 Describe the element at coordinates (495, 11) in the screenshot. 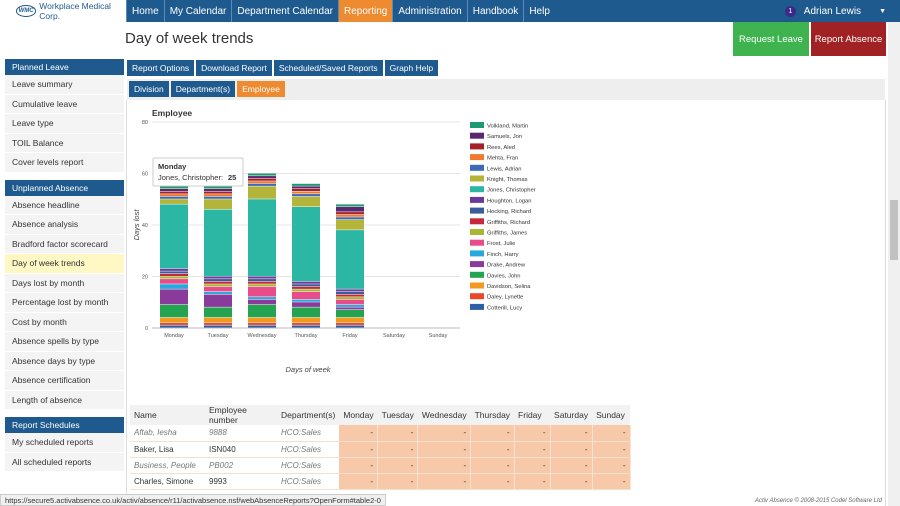

I see `nav-handbook: Handbook` at that location.